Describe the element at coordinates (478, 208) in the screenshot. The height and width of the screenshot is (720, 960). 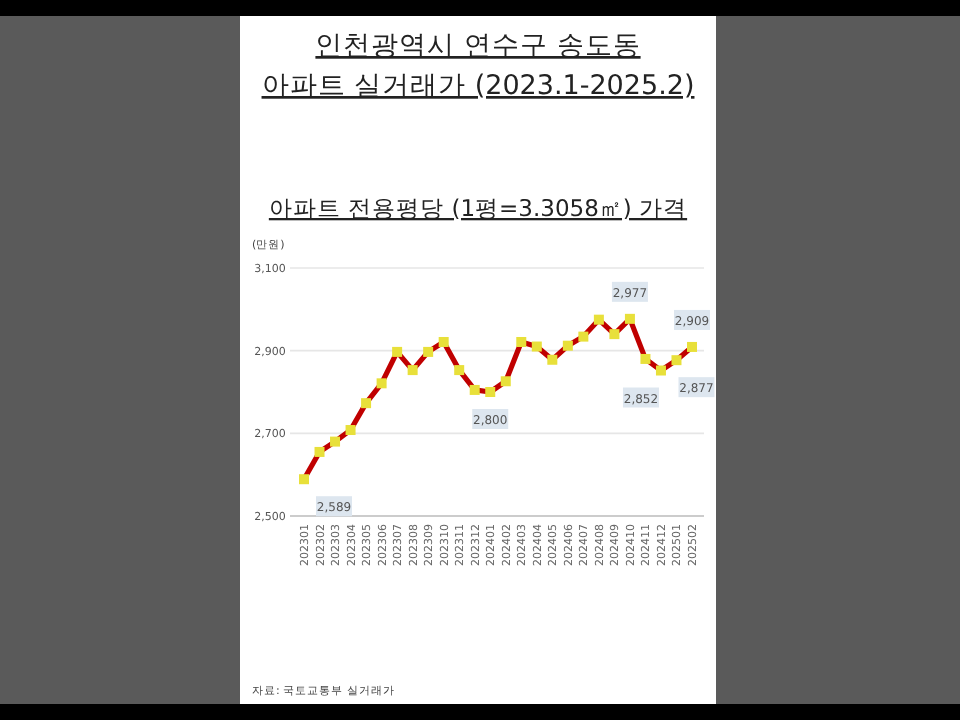
I see `chart-subtitle: 아파트 전용평당 (1평=3.3058㎡) 가격` at that location.